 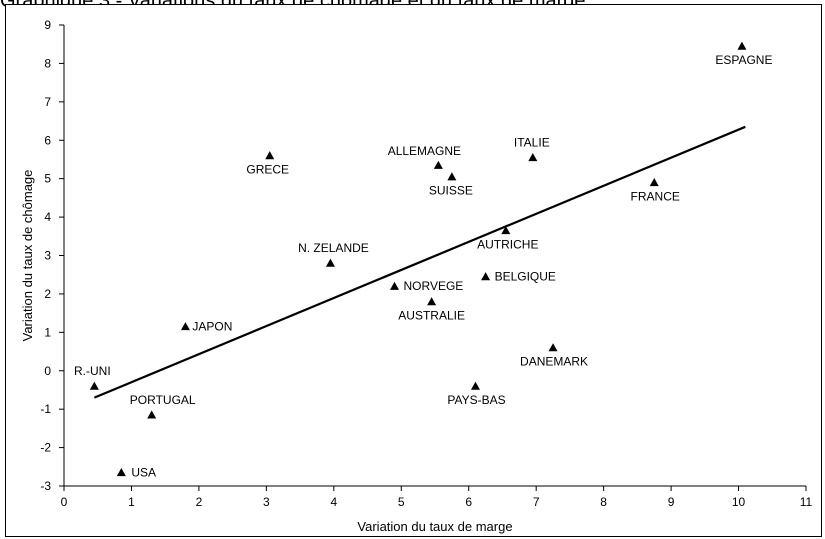 I want to click on x-tick-label: 10, so click(x=739, y=502).